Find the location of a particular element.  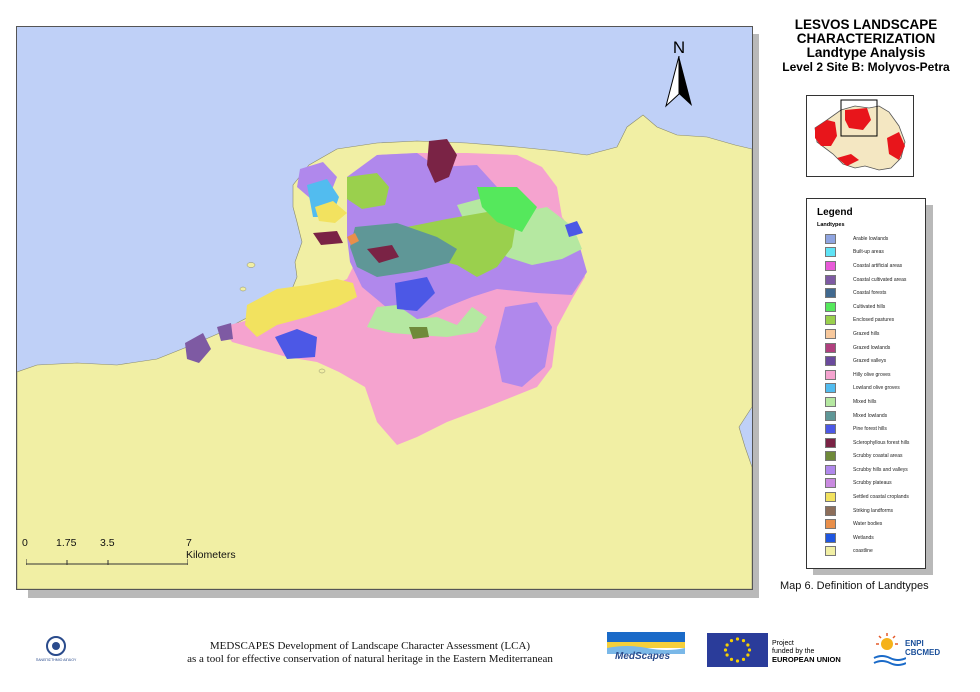

eu-funding-text: Project funded by the EUROPEAN UNION is located at coordinates (806, 652).